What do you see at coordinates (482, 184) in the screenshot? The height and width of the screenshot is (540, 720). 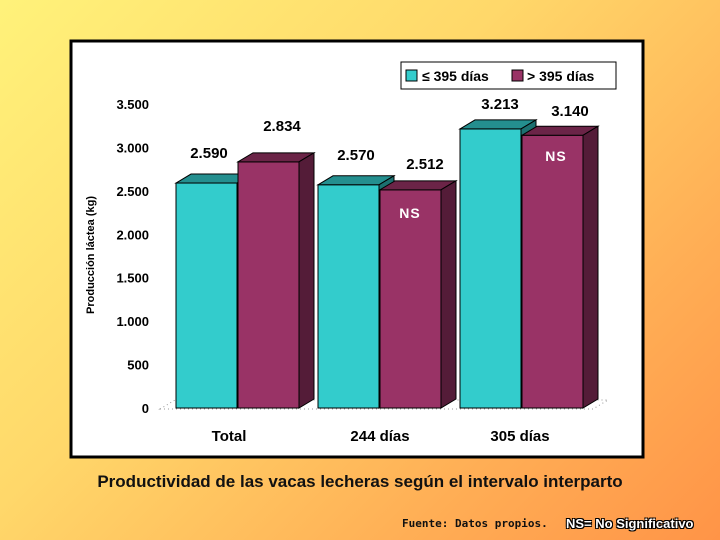 I see `annotations: NS NS` at bounding box center [482, 184].